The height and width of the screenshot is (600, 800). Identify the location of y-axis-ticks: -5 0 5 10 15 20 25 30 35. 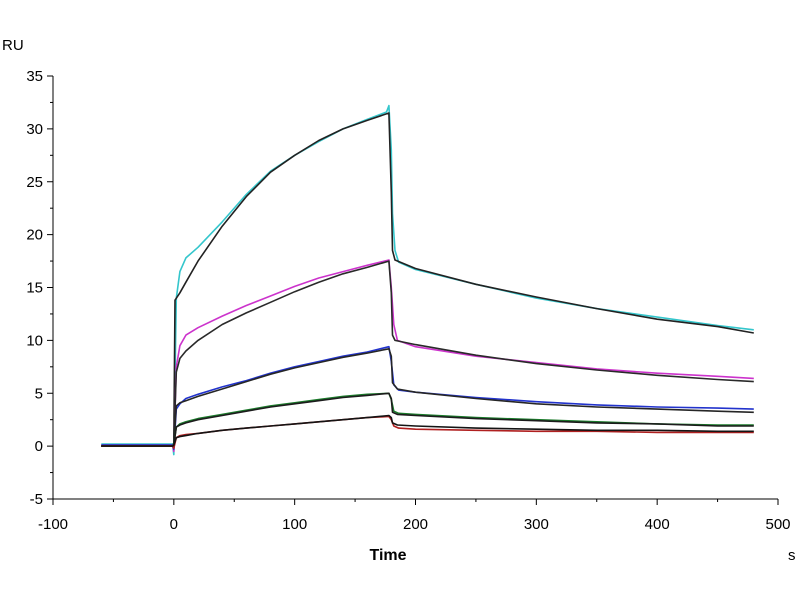
(39, 288).